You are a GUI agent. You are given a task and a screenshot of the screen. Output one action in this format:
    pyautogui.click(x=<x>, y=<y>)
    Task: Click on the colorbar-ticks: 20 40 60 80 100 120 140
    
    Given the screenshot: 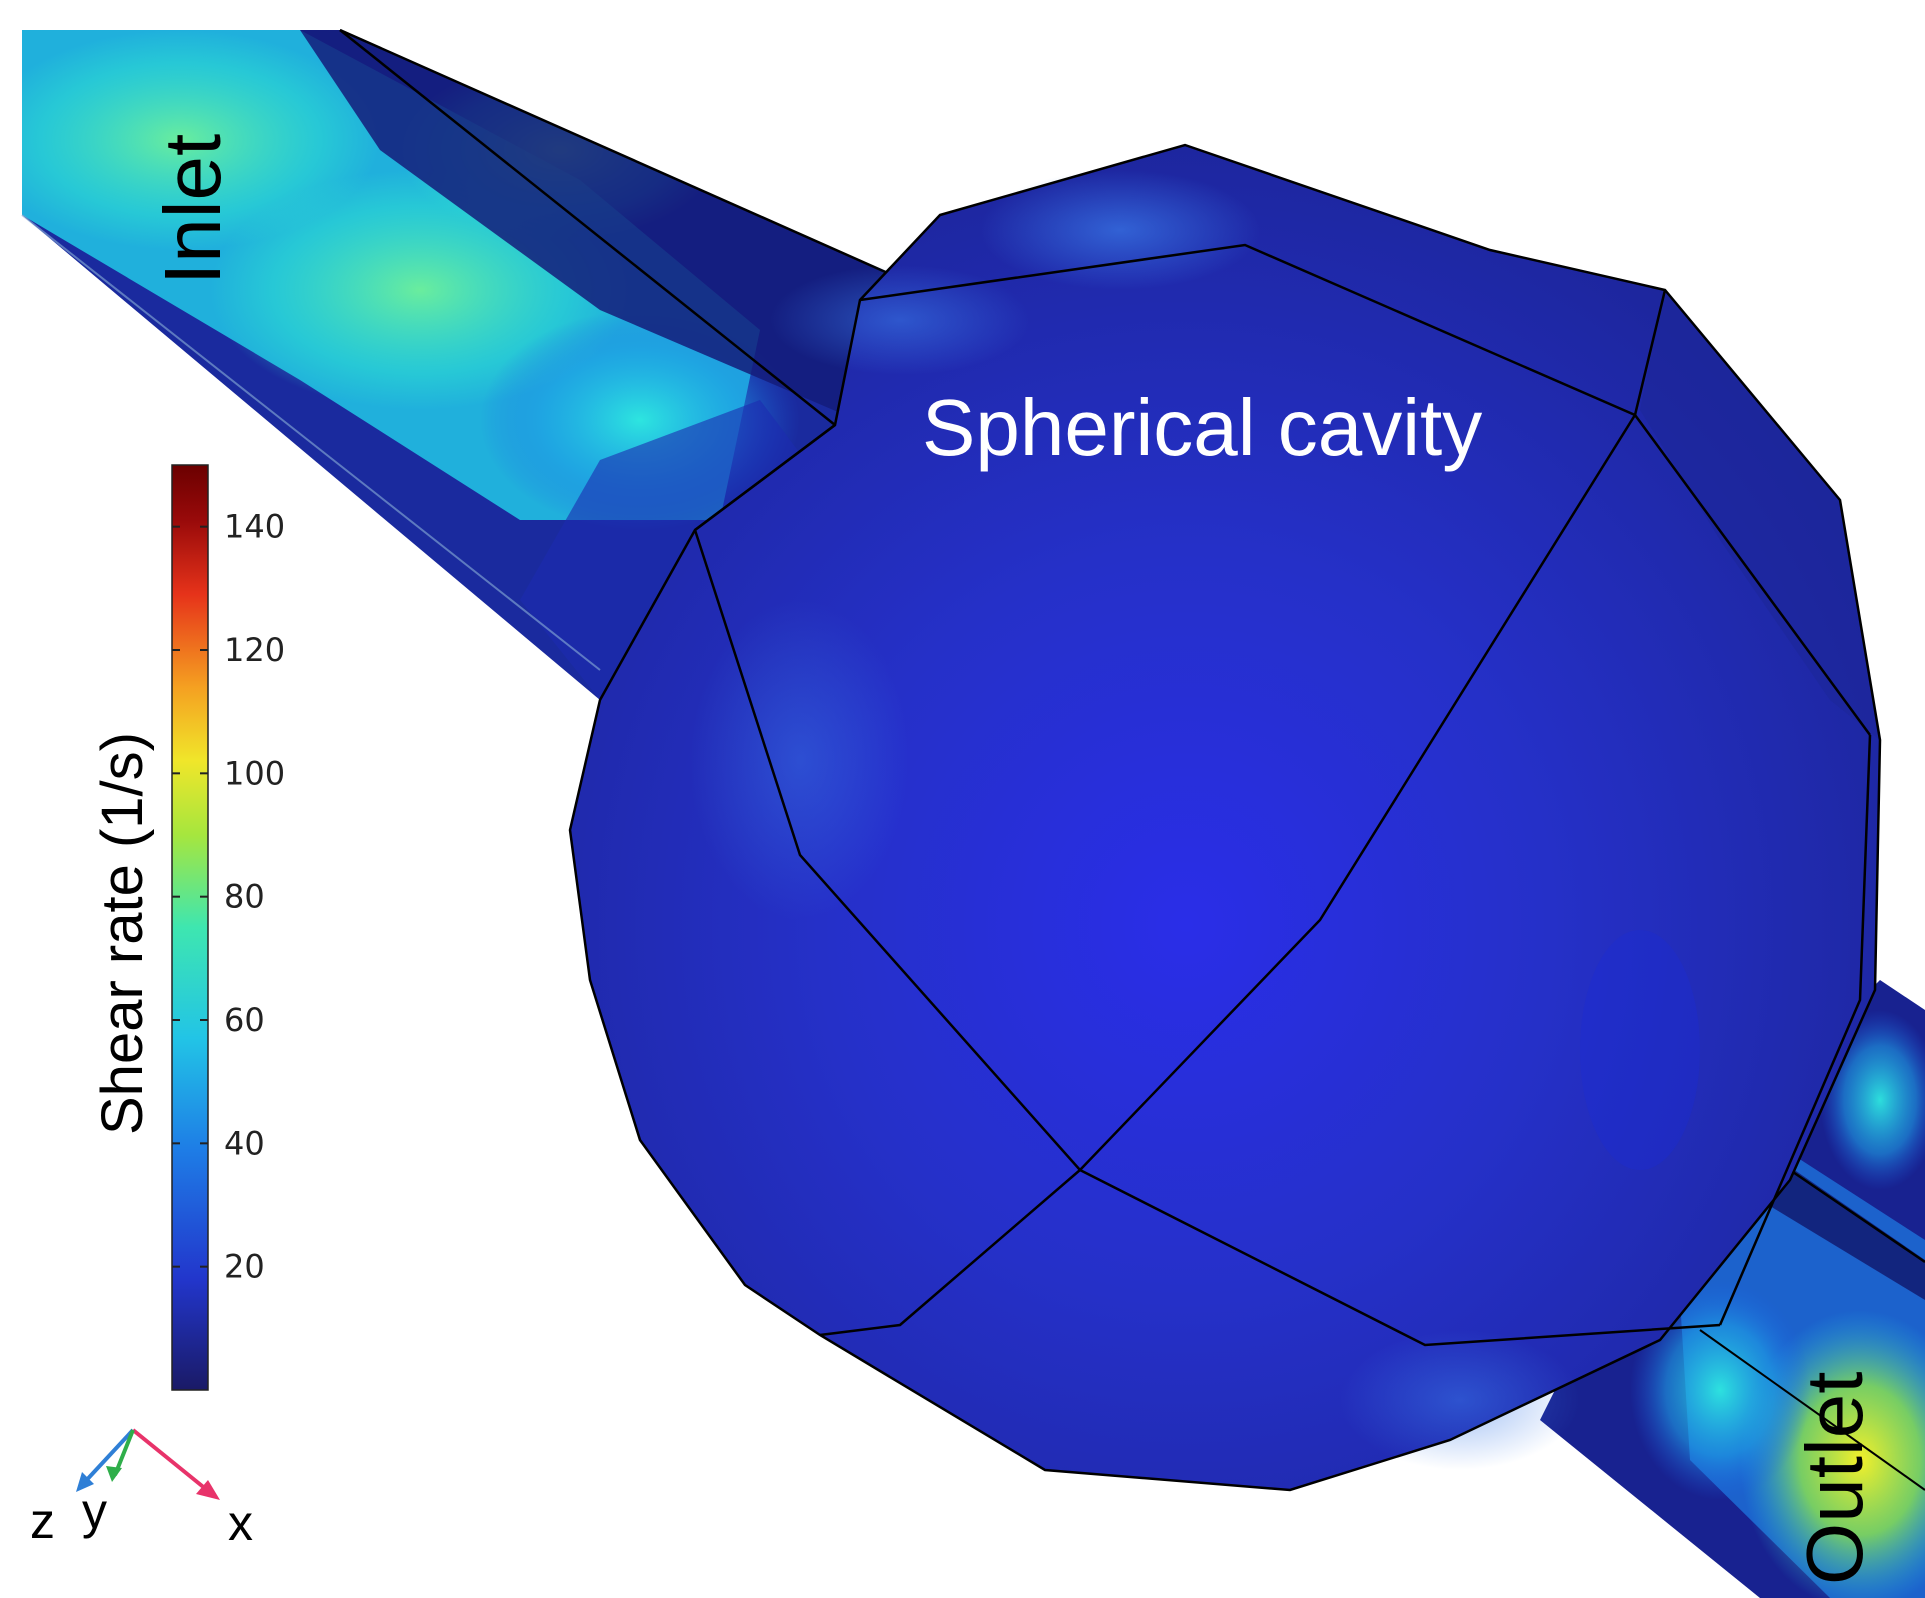 What is the action you would take?
    pyautogui.click(x=228, y=897)
    